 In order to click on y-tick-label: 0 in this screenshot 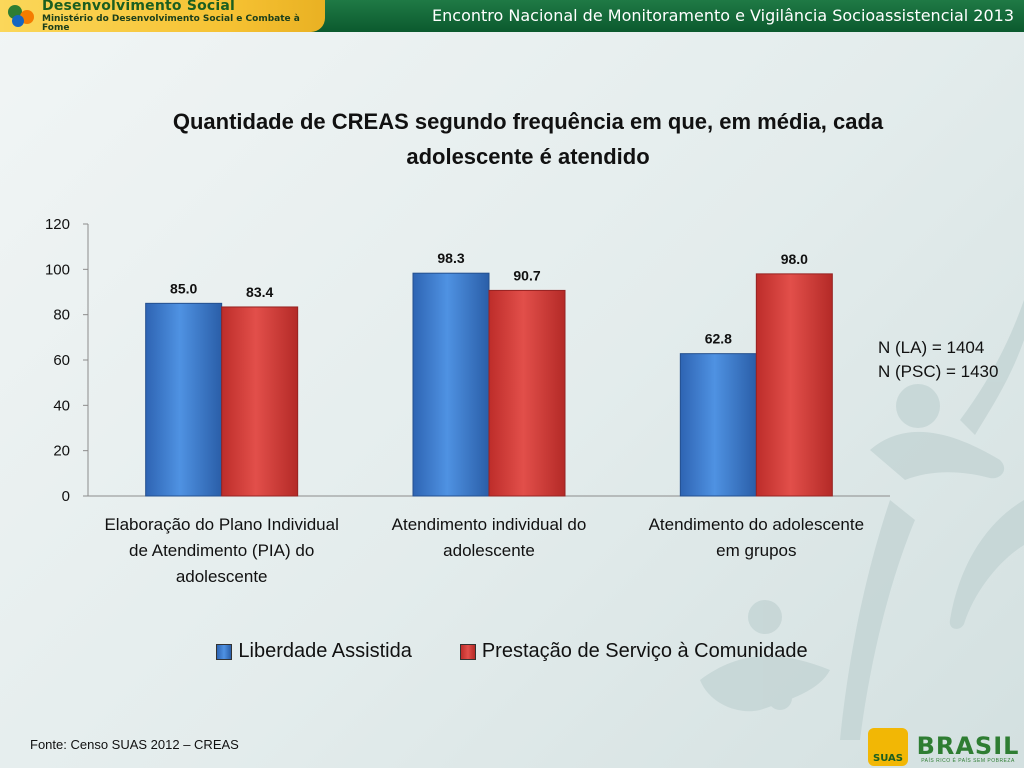, I will do `click(66, 496)`.